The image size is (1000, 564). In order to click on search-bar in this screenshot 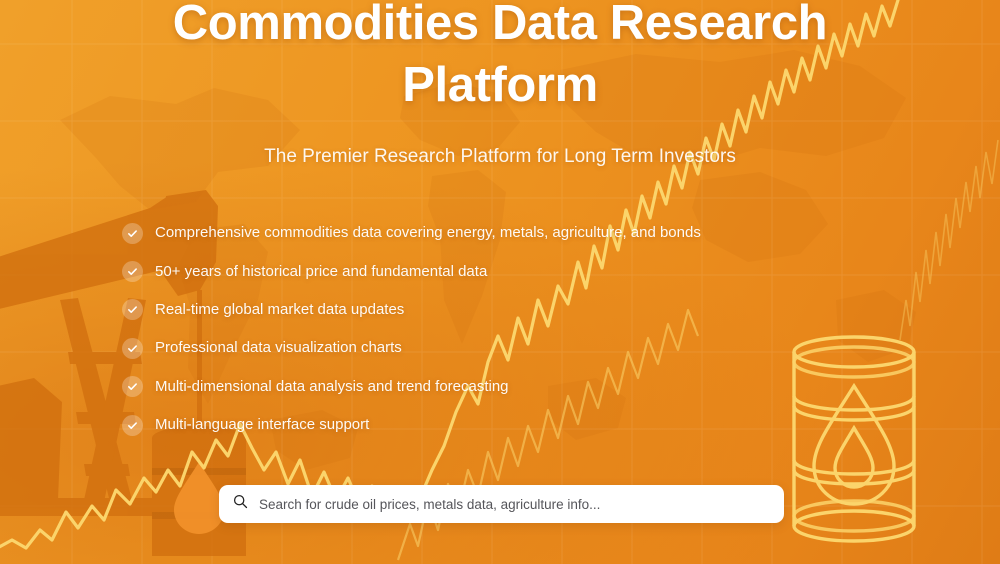, I will do `click(501, 504)`.